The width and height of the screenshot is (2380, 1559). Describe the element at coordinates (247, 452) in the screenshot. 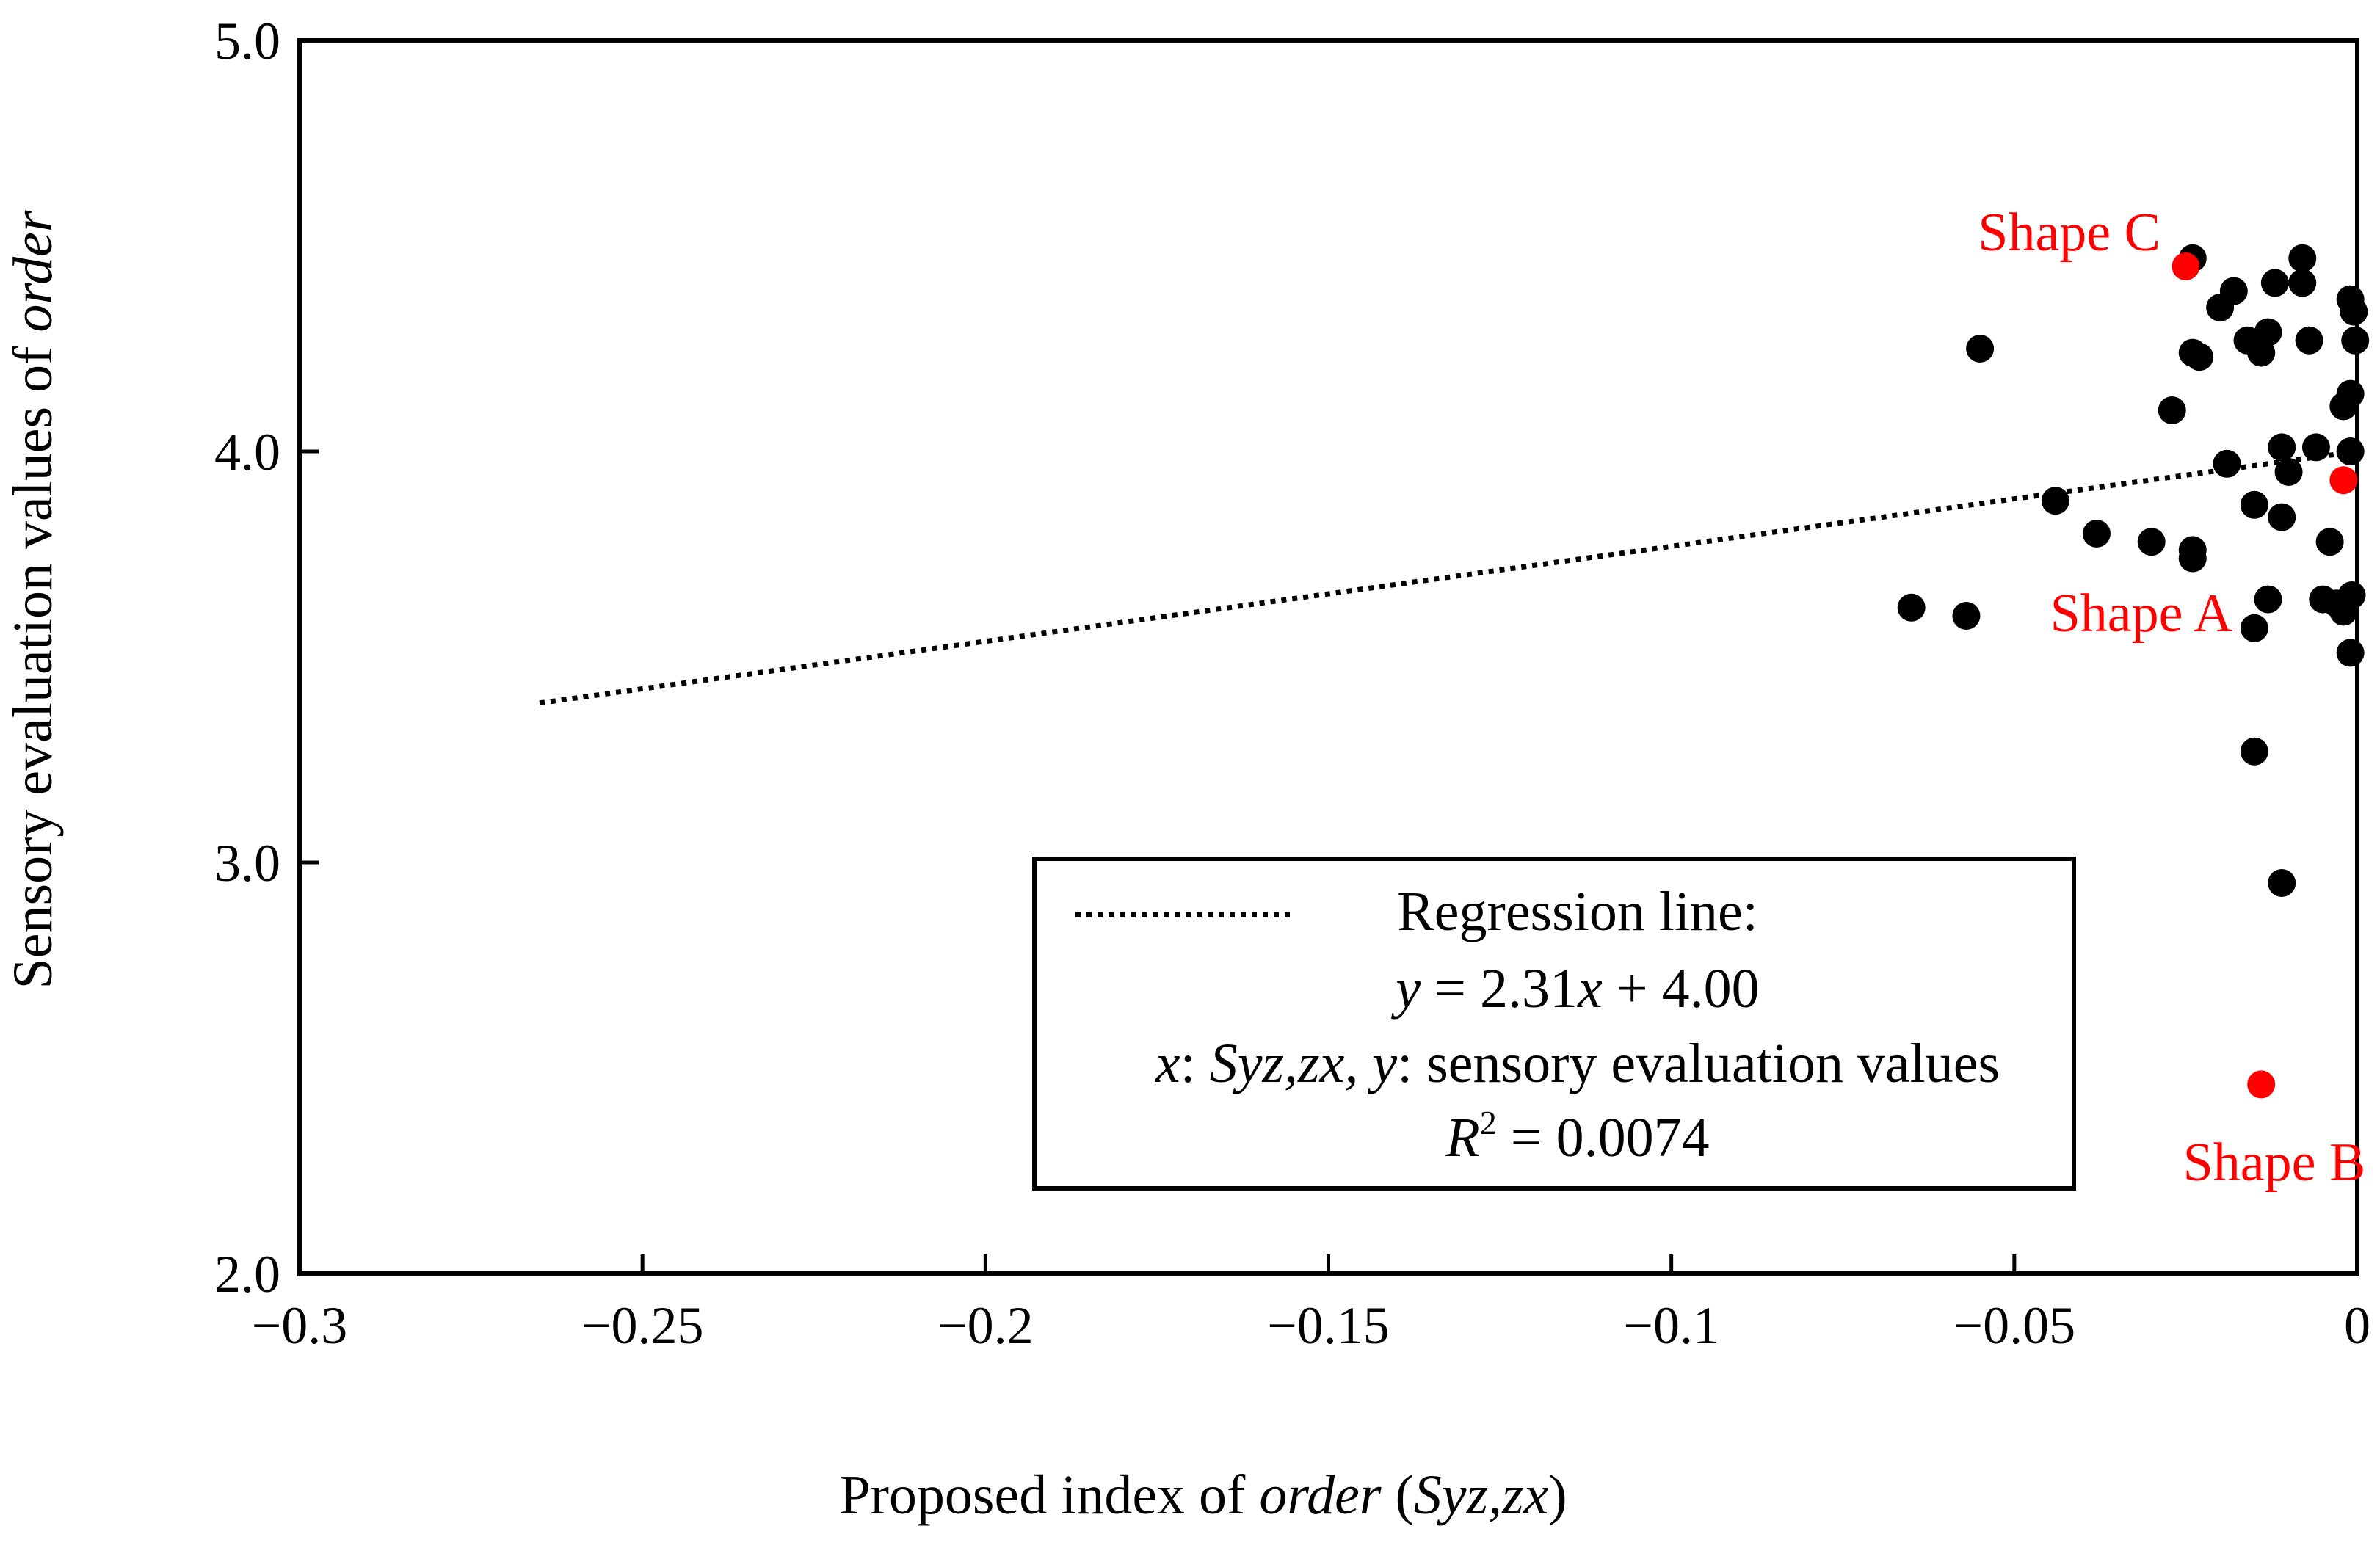

I see `y-tick-label: 4.0` at that location.